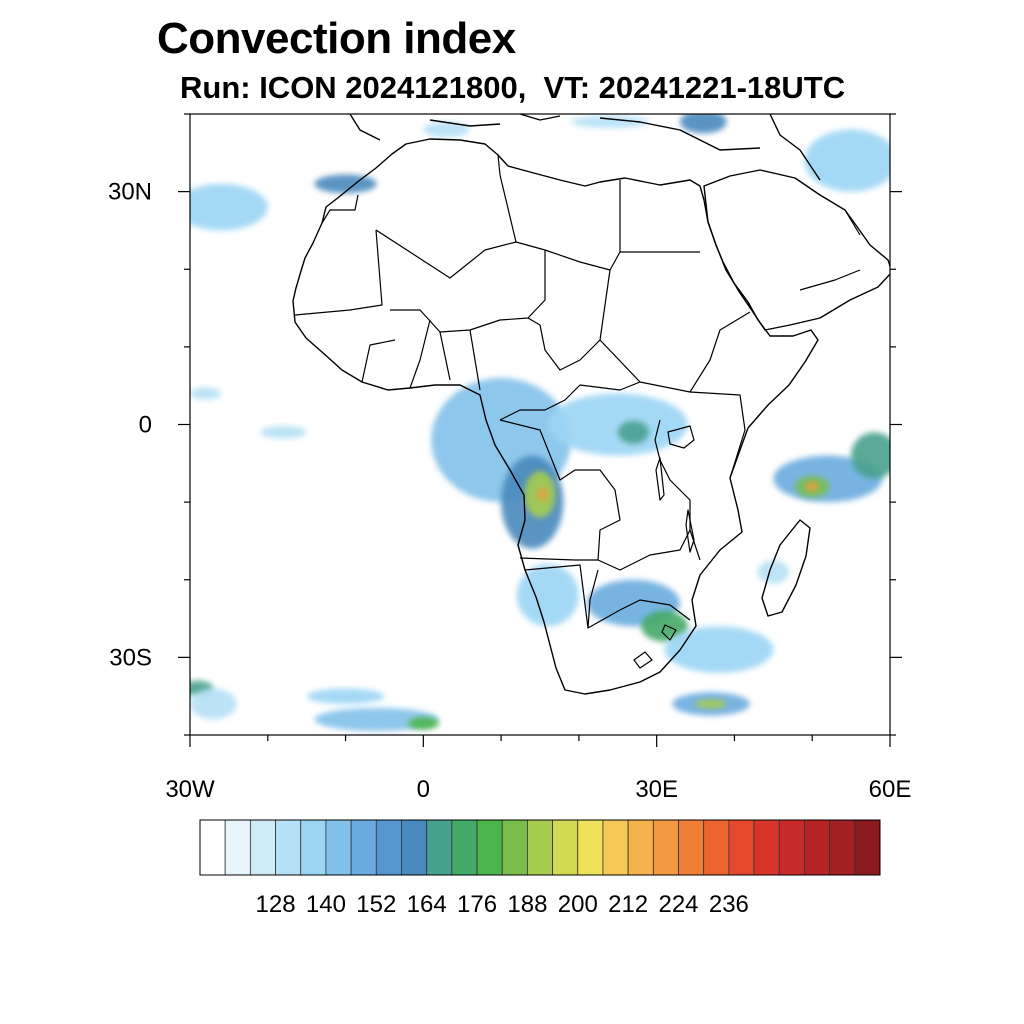 Image resolution: width=1024 pixels, height=1024 pixels. I want to click on colorbar-label: 164, so click(427, 904).